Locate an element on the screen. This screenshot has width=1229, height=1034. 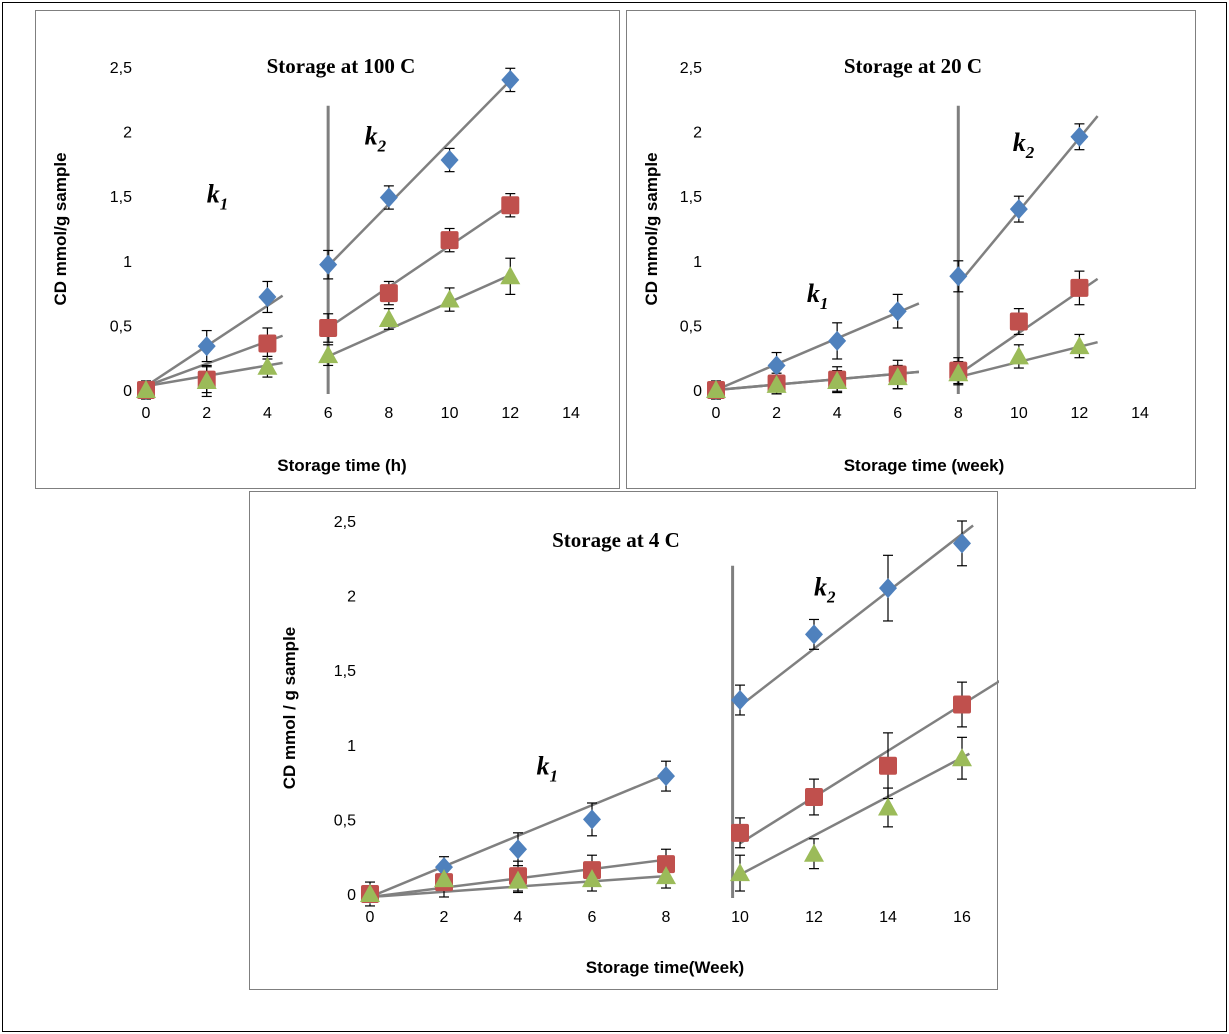
x-tick-label: 14 is located at coordinates (888, 917).